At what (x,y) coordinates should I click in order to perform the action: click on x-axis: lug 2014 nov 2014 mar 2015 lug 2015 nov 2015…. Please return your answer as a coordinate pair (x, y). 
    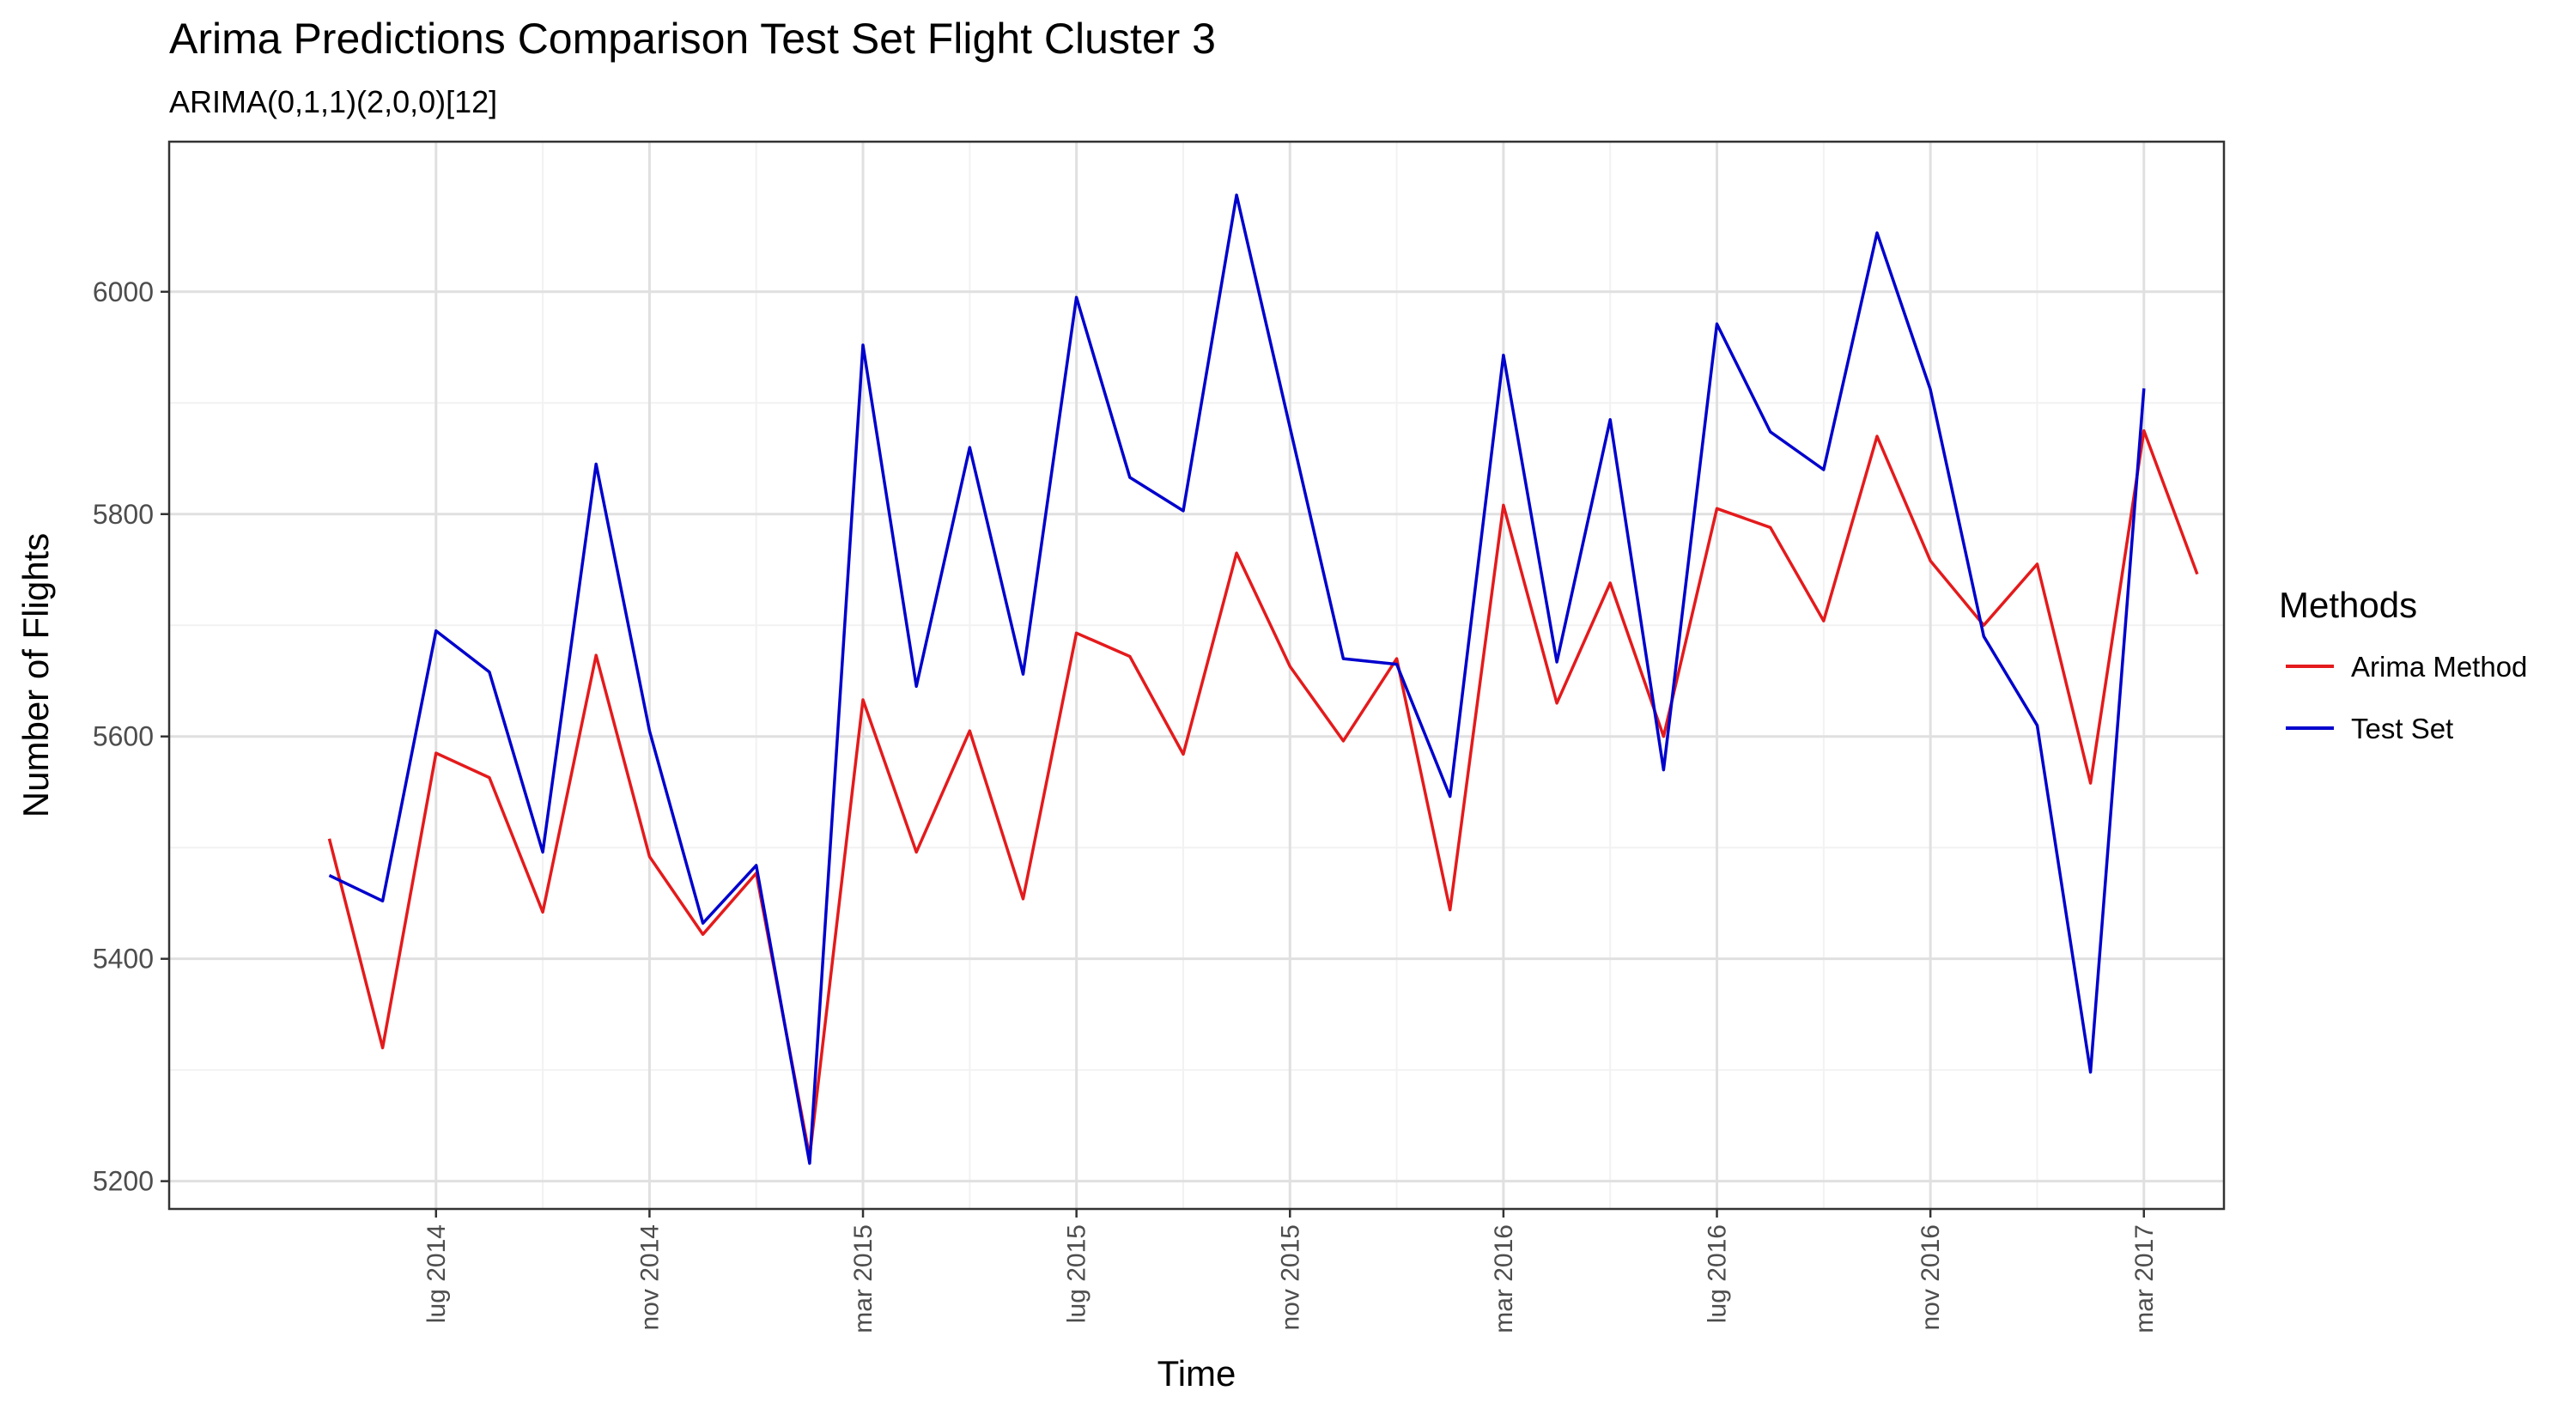
    Looking at the image, I should click on (1290, 1271).